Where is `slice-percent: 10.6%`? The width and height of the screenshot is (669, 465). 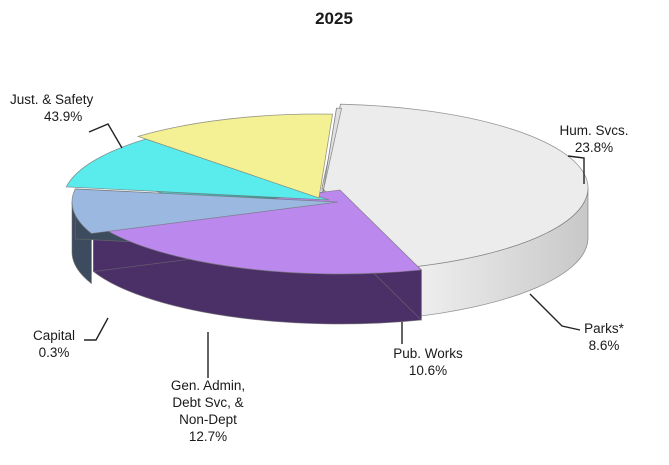
slice-percent: 10.6% is located at coordinates (428, 370).